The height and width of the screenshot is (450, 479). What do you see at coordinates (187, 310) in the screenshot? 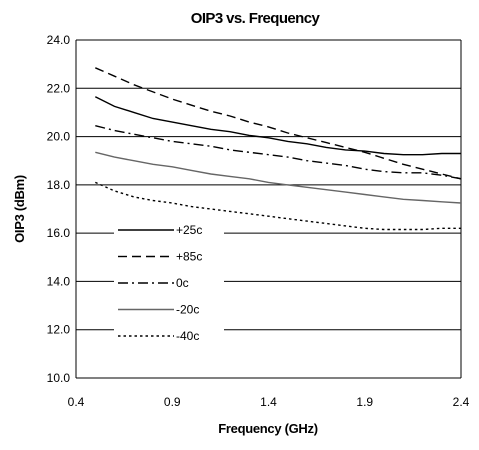
I see `legend-label--20c: -20c` at bounding box center [187, 310].